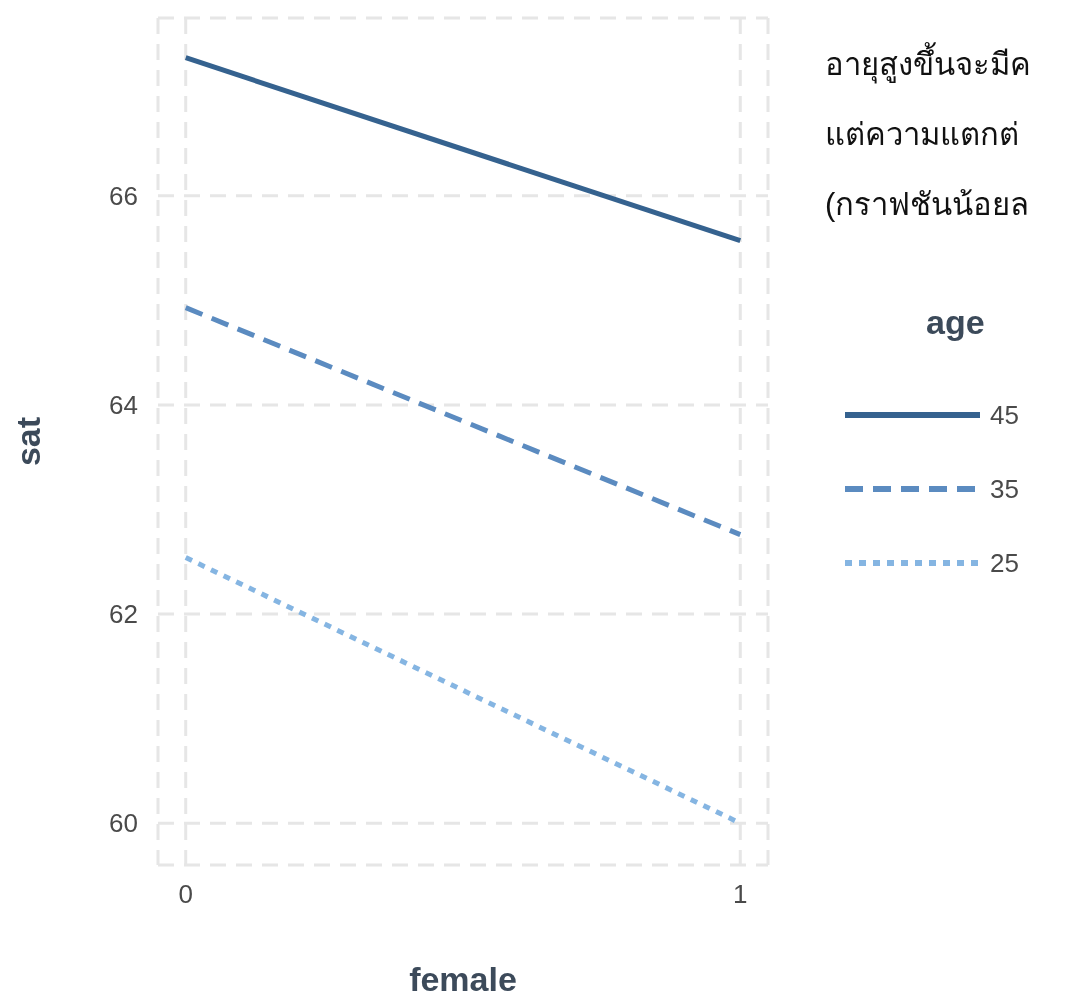 The image size is (1089, 999). Describe the element at coordinates (123, 405) in the screenshot. I see `y-tick-label: 64` at that location.